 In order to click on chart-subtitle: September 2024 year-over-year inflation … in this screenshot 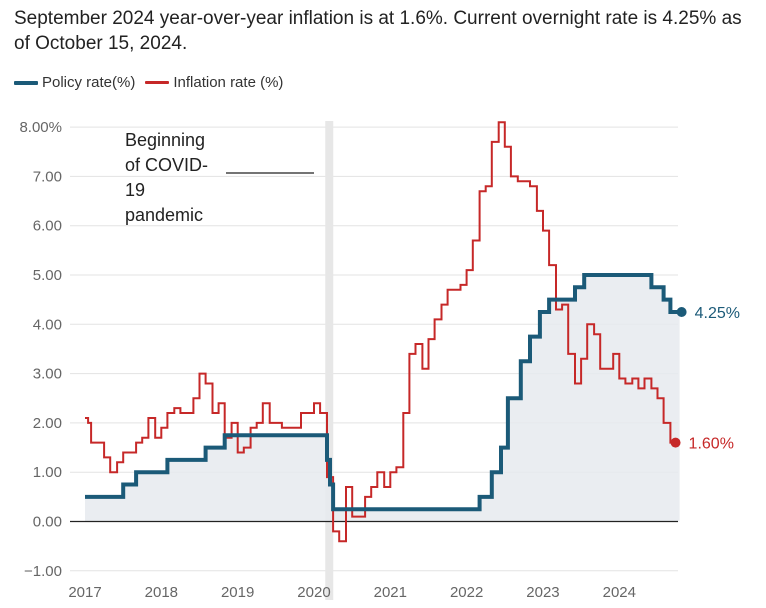, I will do `click(378, 31)`.